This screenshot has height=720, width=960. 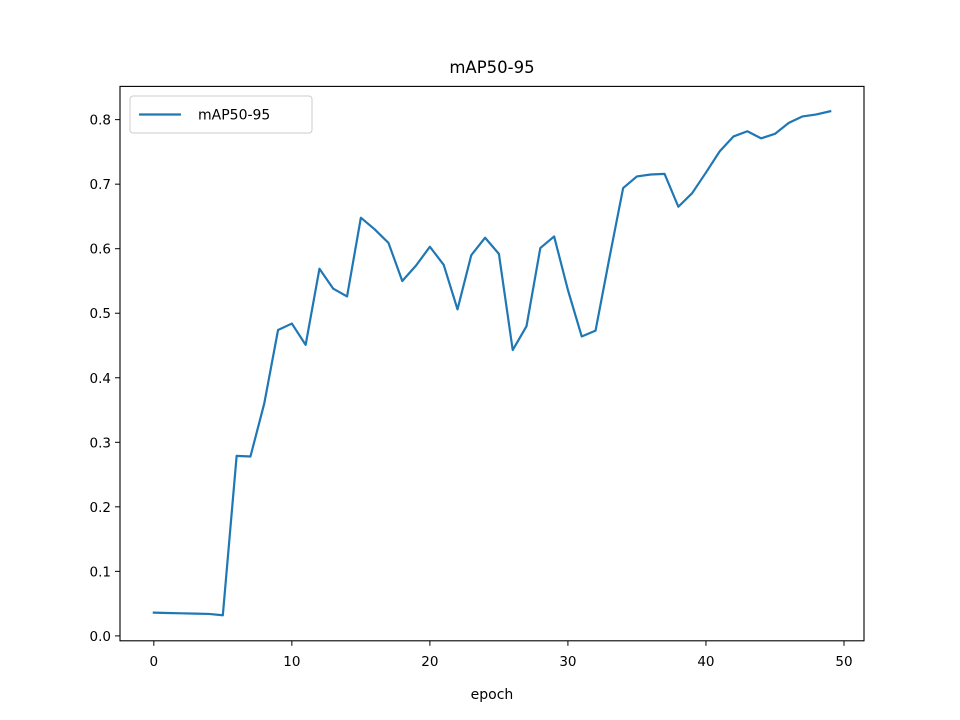 What do you see at coordinates (501, 655) in the screenshot?
I see `x-axis: 0 10 20 30 40 50` at bounding box center [501, 655].